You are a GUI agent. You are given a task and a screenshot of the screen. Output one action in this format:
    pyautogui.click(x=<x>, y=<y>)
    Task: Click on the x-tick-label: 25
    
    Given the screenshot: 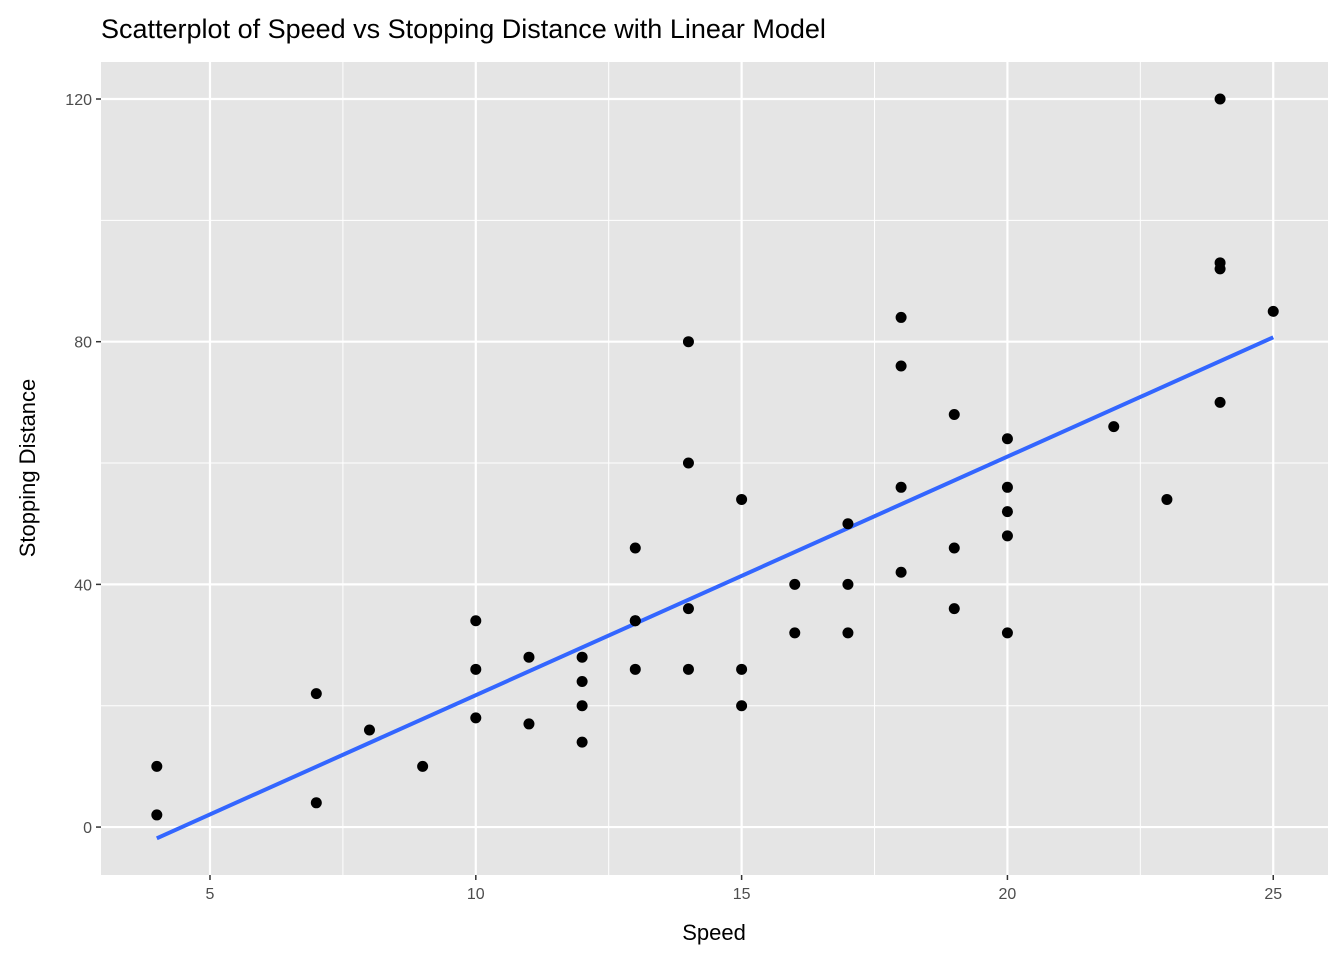 What is the action you would take?
    pyautogui.click(x=1273, y=894)
    